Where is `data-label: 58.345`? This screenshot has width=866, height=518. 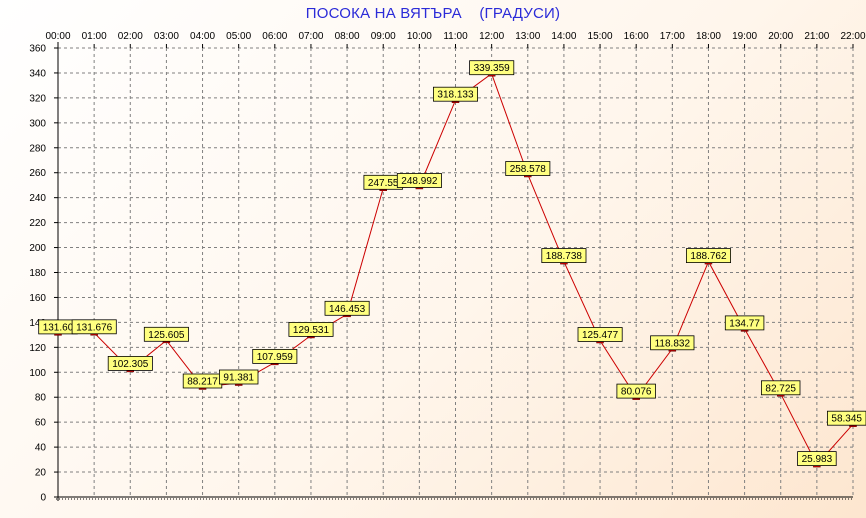 data-label: 58.345 is located at coordinates (846, 418).